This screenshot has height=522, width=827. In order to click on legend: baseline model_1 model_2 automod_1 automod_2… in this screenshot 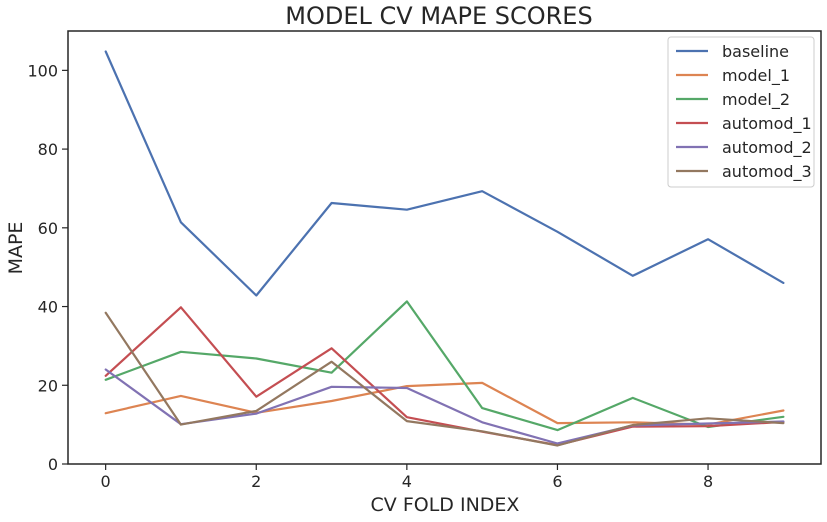, I will do `click(741, 112)`.